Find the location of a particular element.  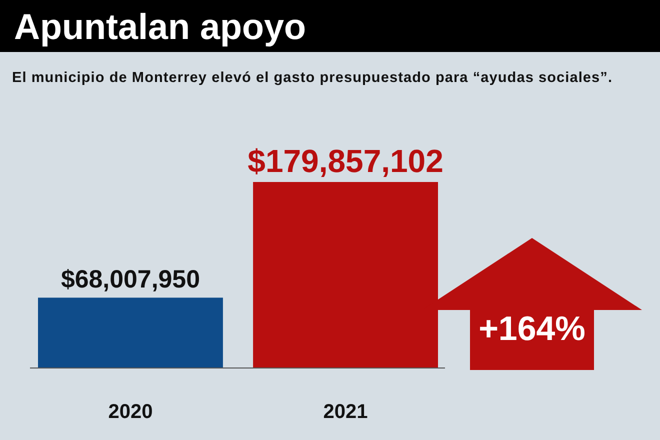

x-tick-label: 2020 is located at coordinates (130, 412).